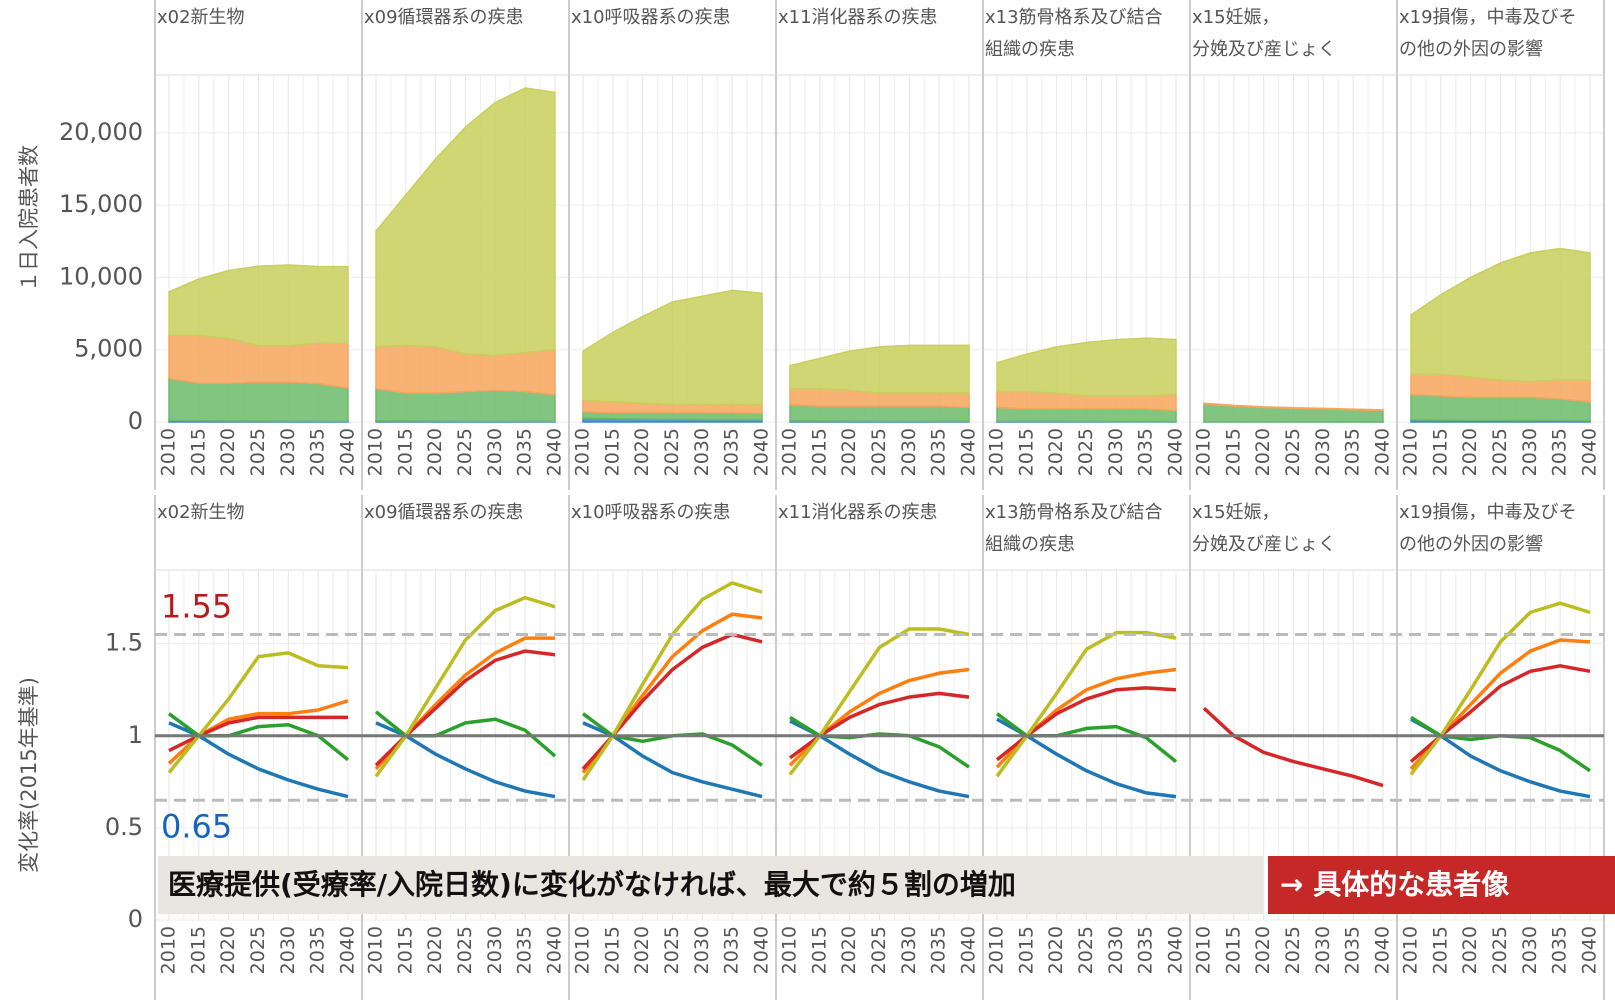 This screenshot has width=1615, height=1008. Describe the element at coordinates (124, 643) in the screenshot. I see `y-tick-label: 1.5` at that location.